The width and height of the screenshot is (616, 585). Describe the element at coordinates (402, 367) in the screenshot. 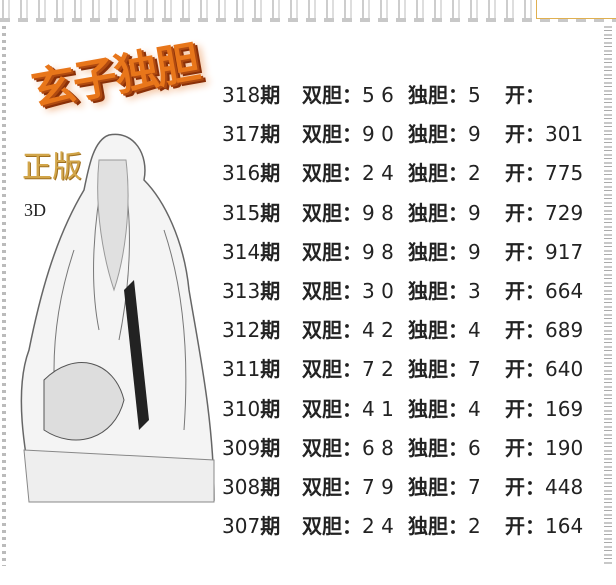

I see `list-item: 311期 双胆：7 2 独胆：7 开：640` at that location.